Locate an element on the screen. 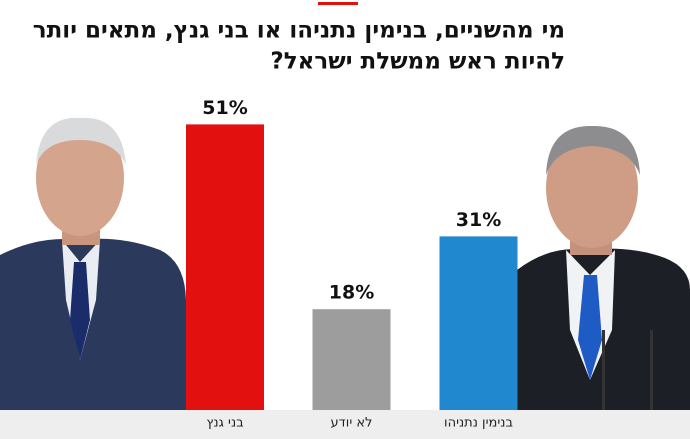 This screenshot has width=690, height=439. label-strip is located at coordinates (345, 424).